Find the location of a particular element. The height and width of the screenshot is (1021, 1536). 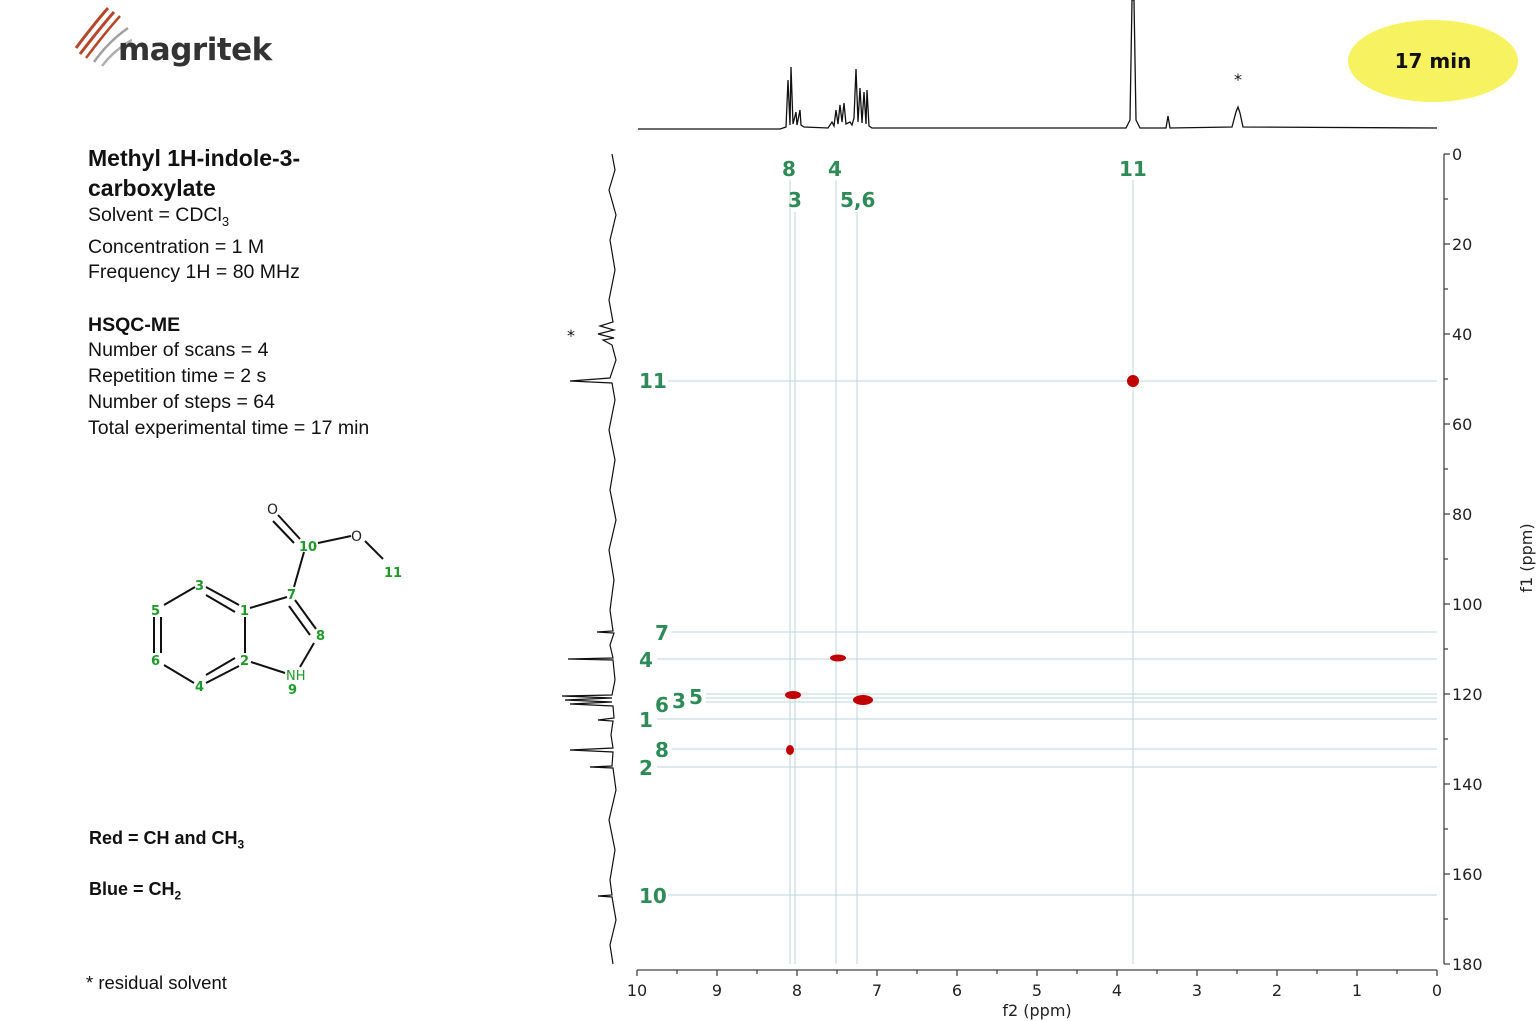

f1-label-11: 11 is located at coordinates (653, 381).